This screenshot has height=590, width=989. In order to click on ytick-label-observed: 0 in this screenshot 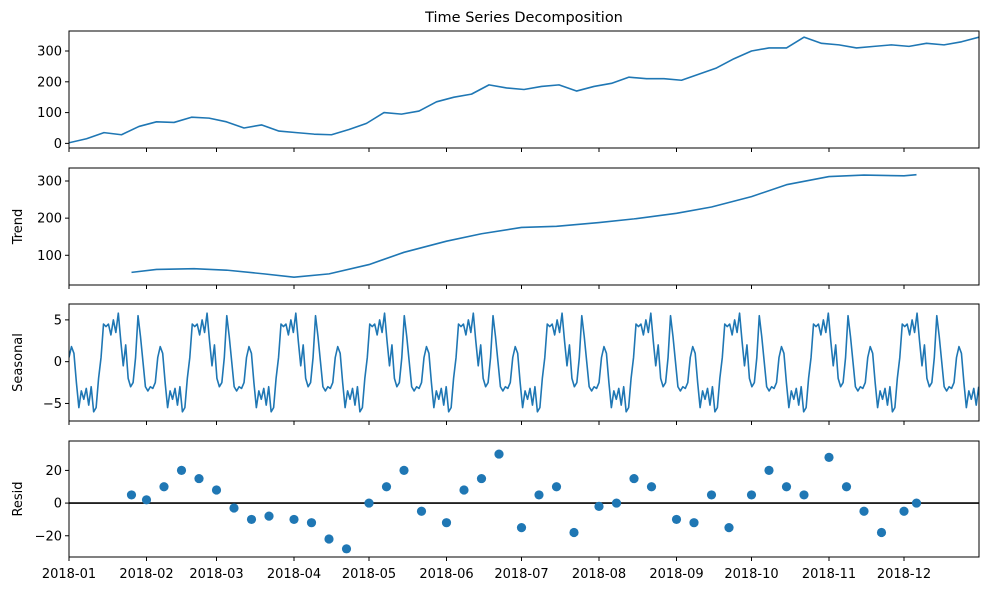, I will do `click(58, 144)`.